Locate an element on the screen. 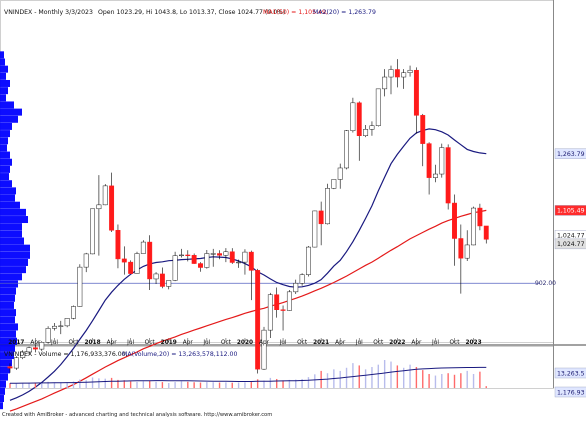 The width and height of the screenshot is (586, 425). volume-header-ma: MA(Volume,20) = 13,263,578,112.00 is located at coordinates (179, 354).